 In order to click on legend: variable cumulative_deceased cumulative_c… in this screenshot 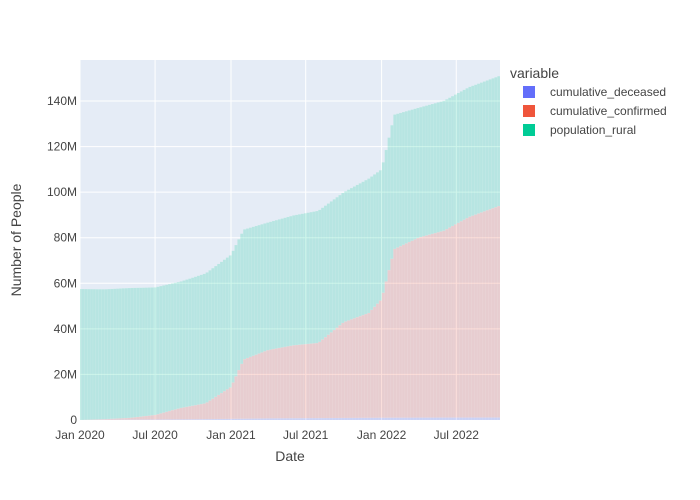, I will do `click(588, 101)`.